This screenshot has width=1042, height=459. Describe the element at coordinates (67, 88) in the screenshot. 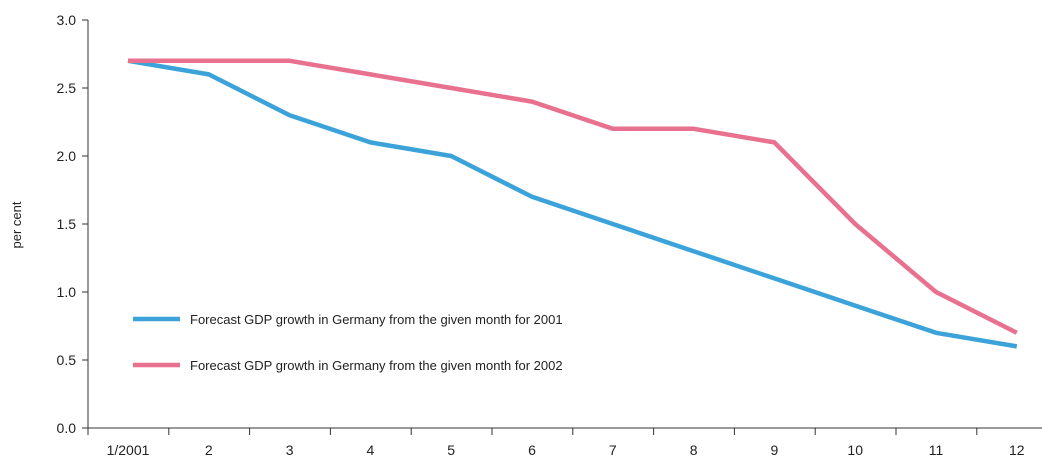

I see `y-tick-label: 2.5` at that location.